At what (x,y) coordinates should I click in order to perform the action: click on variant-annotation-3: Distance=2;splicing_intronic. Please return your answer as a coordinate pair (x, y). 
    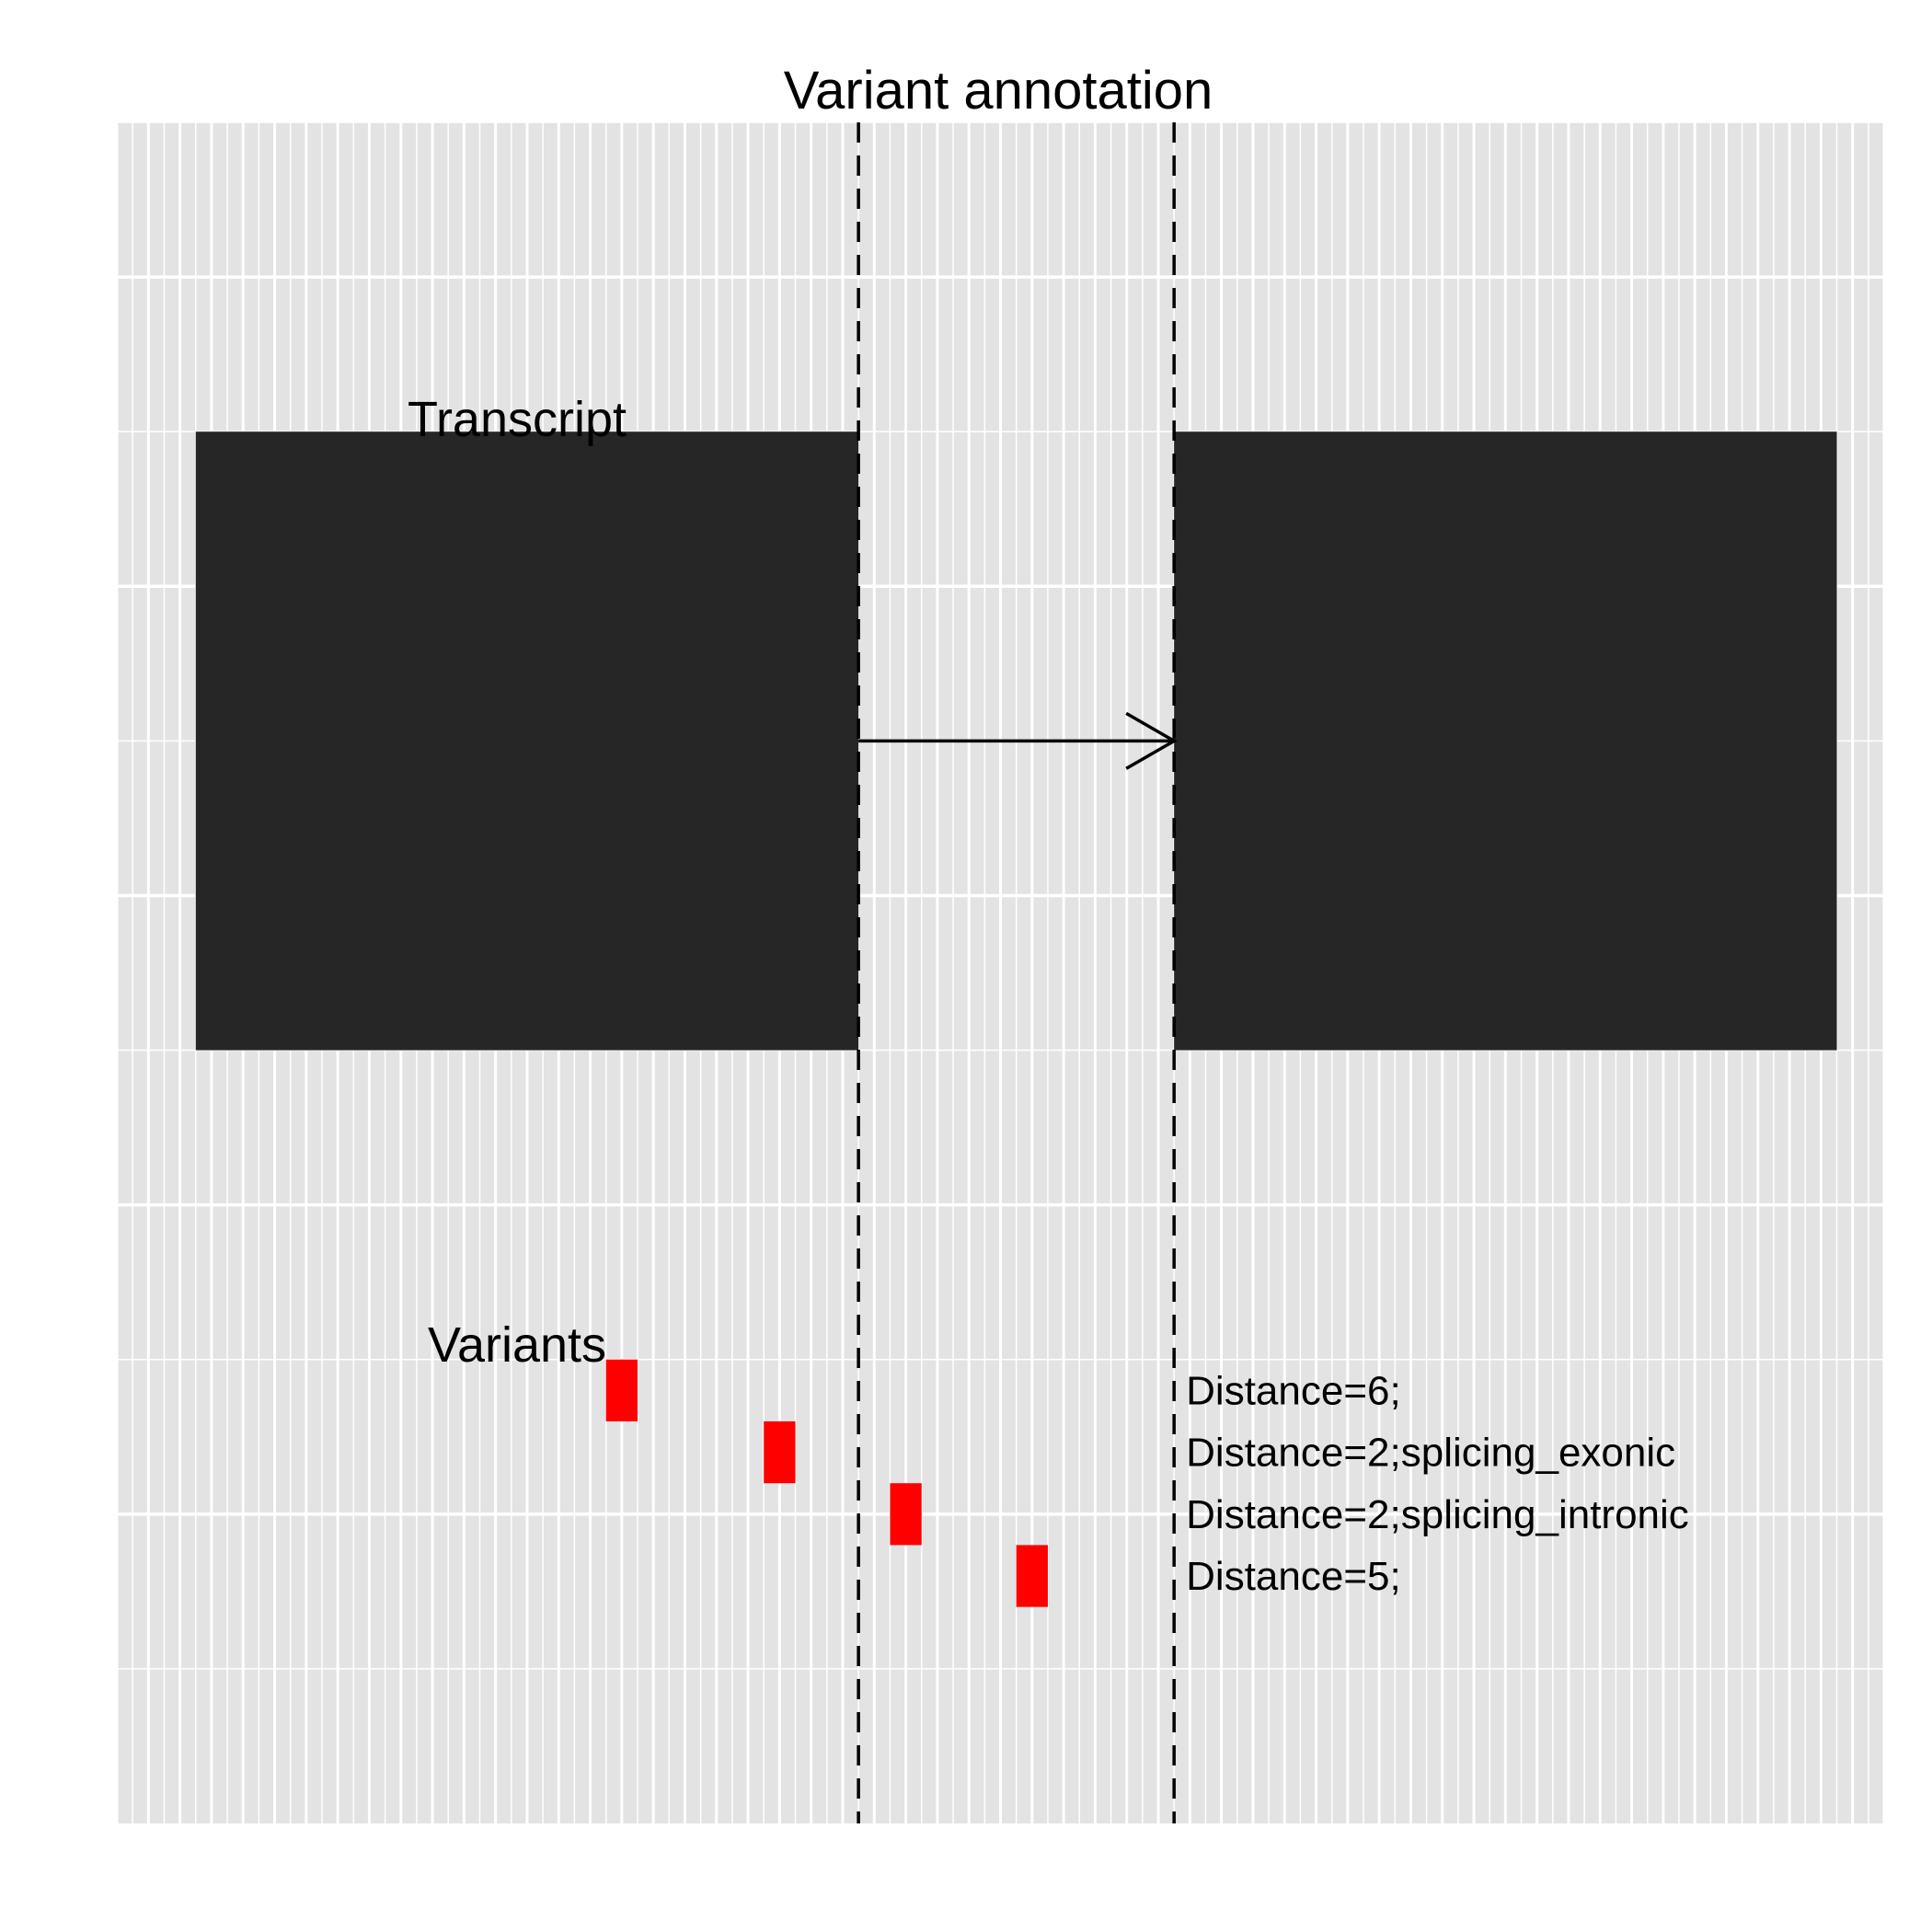
    Looking at the image, I should click on (1437, 1514).